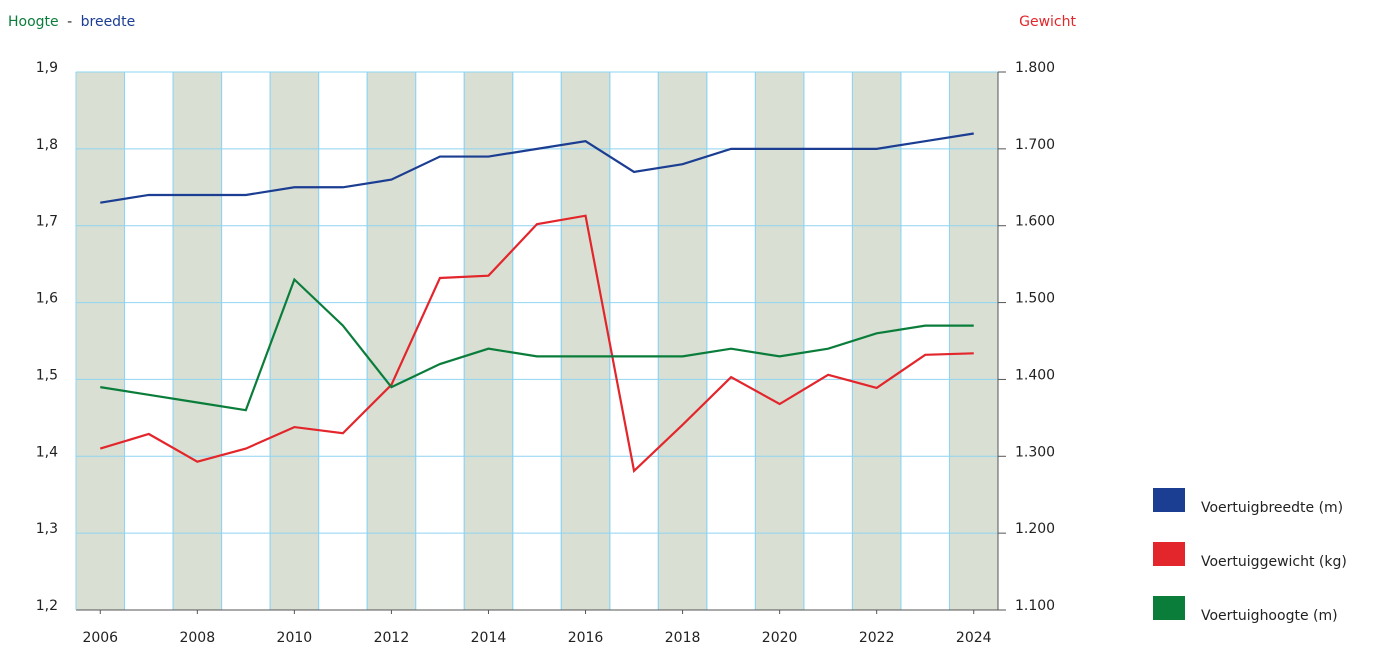 Image resolution: width=1397 pixels, height=652 pixels. What do you see at coordinates (1035, 145) in the screenshot?
I see `y2-tick-label: 1.700` at bounding box center [1035, 145].